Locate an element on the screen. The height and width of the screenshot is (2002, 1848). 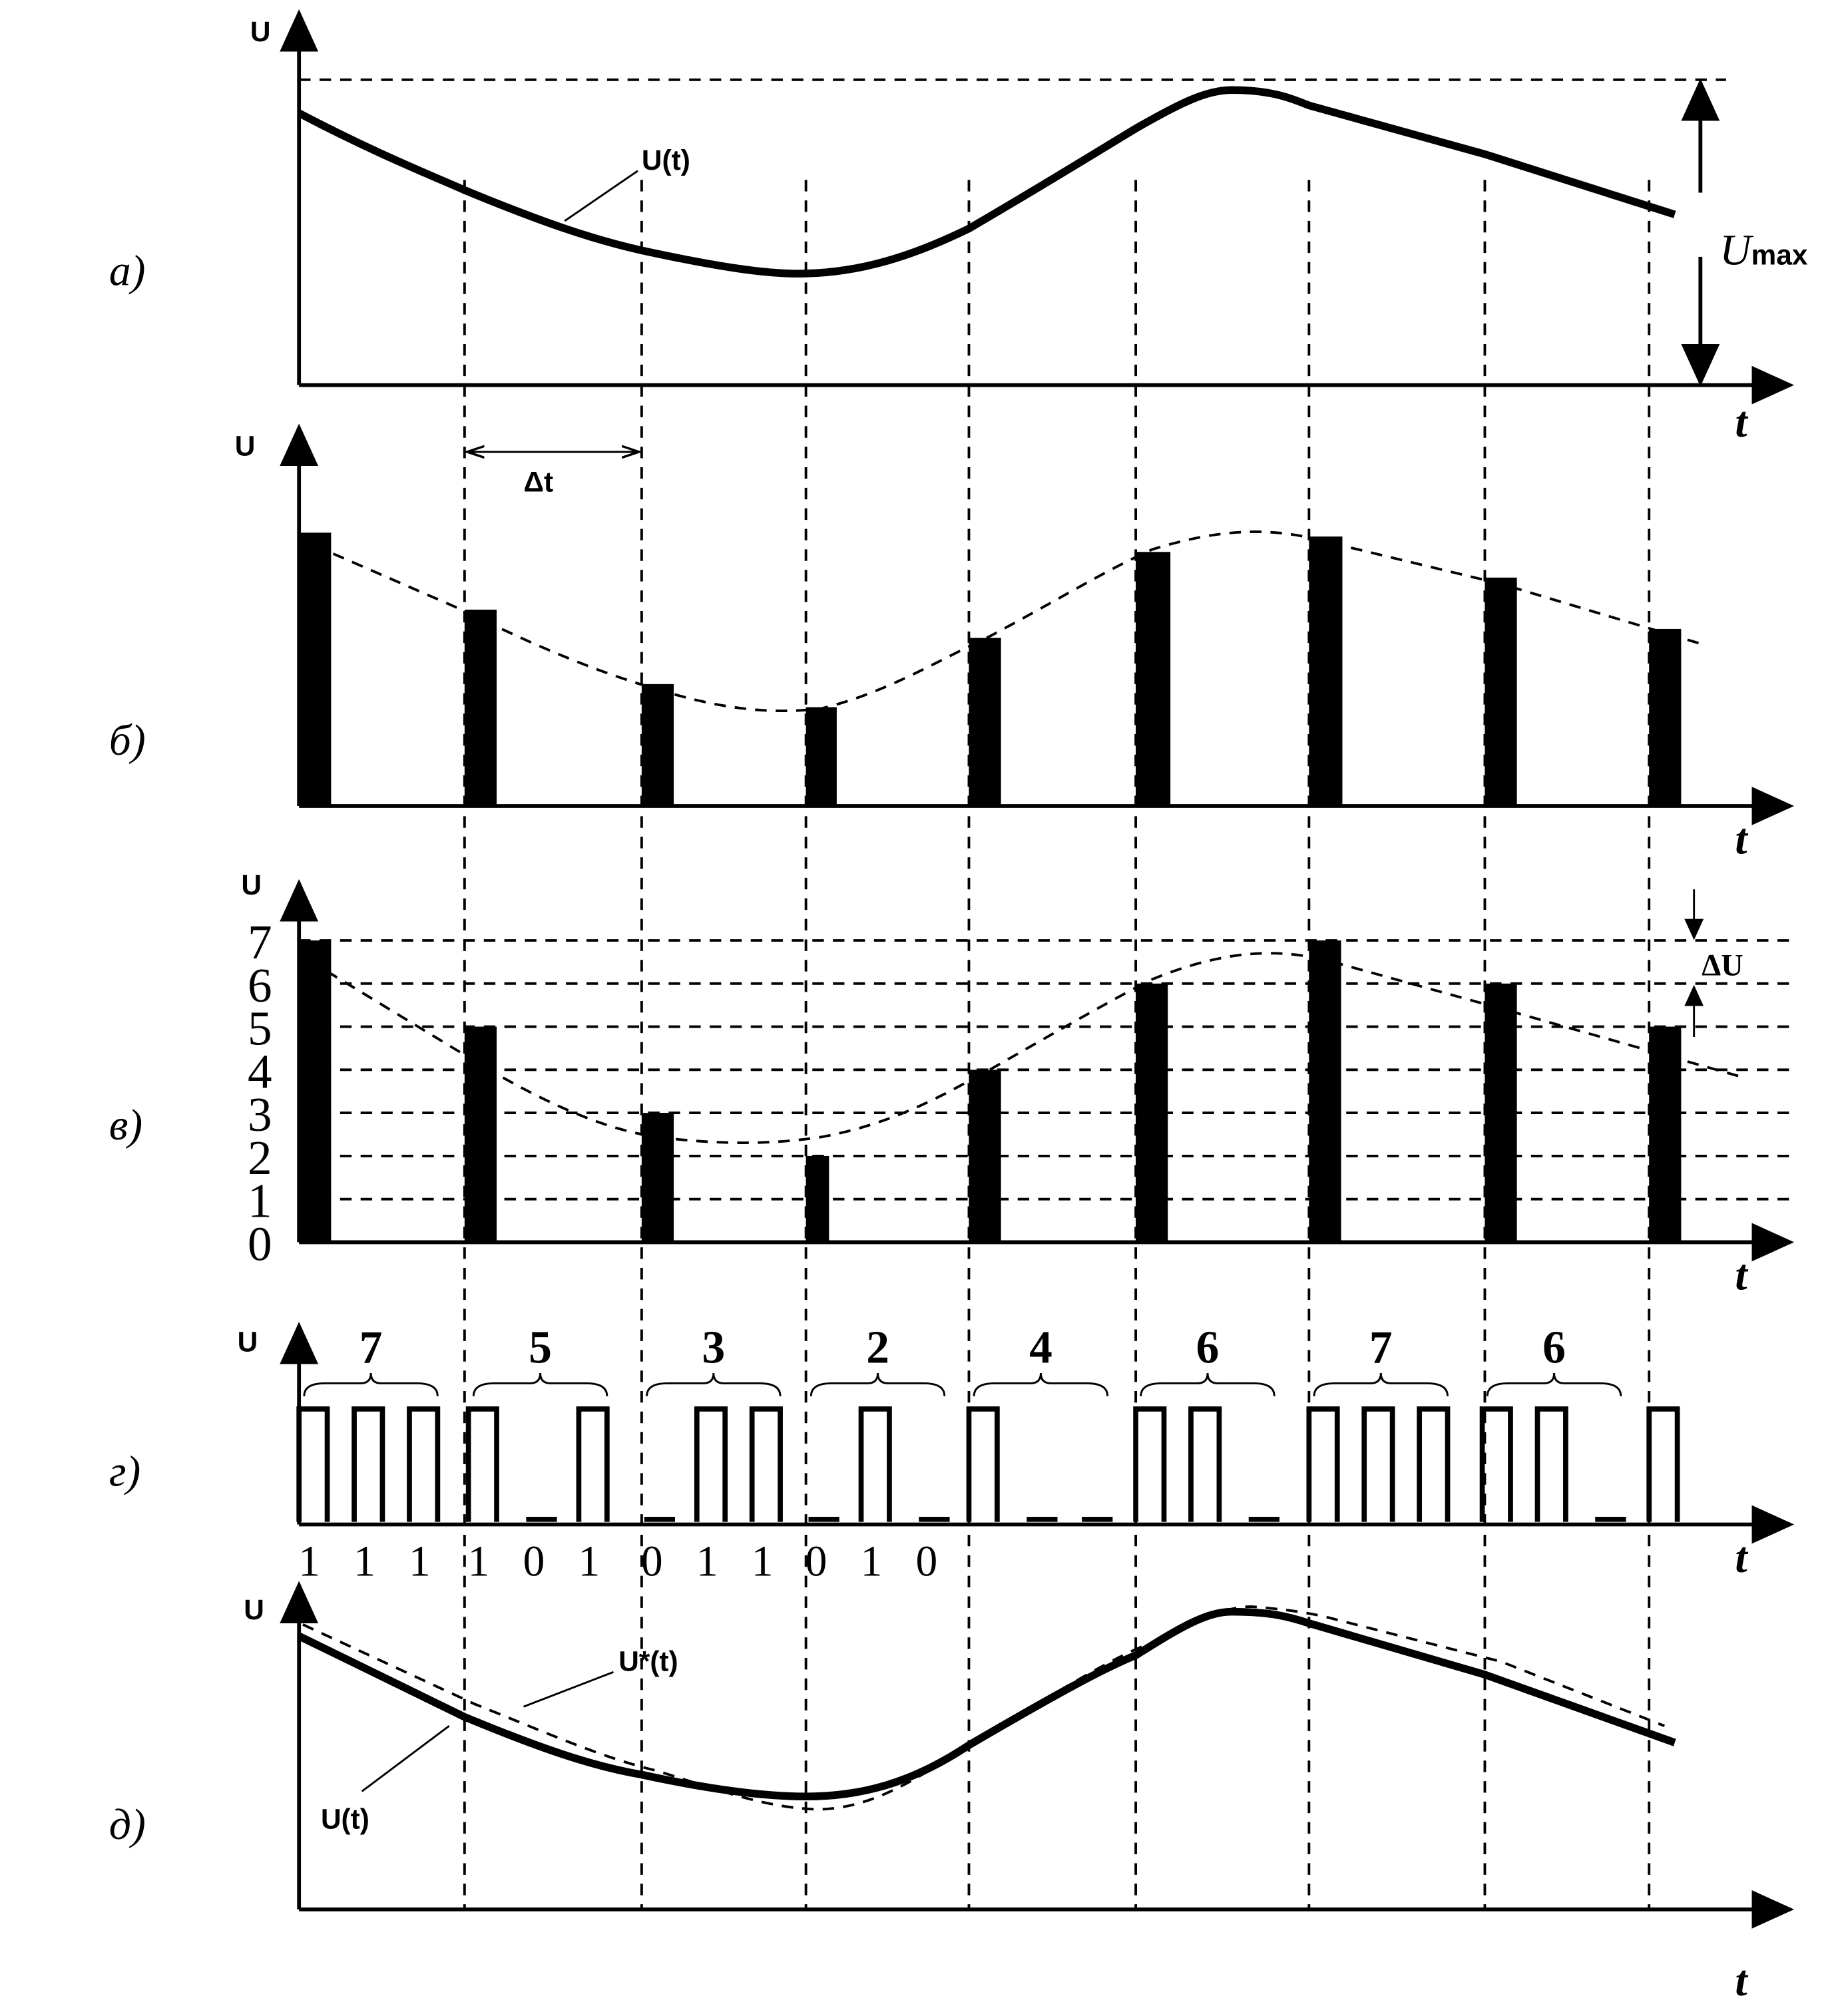
panel-d: U t г) 7 5 3 2 4 6 7 61 1 1 1 0 1 0 1 1 0 1 0 is located at coordinates (952, 1453).